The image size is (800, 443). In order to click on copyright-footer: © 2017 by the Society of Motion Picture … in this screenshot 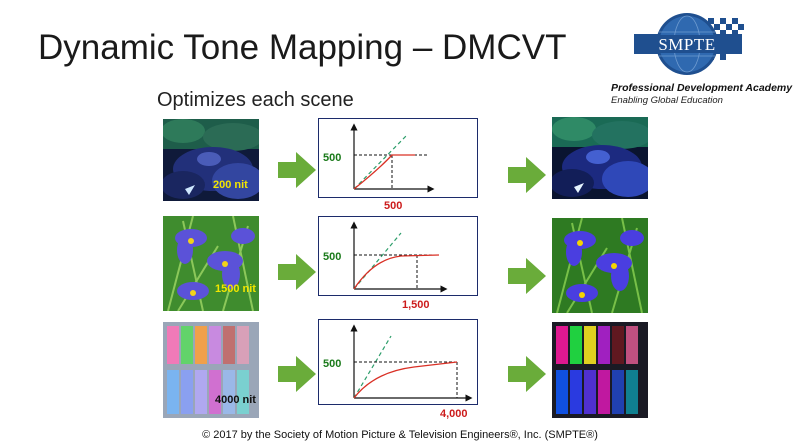, I will do `click(400, 435)`.